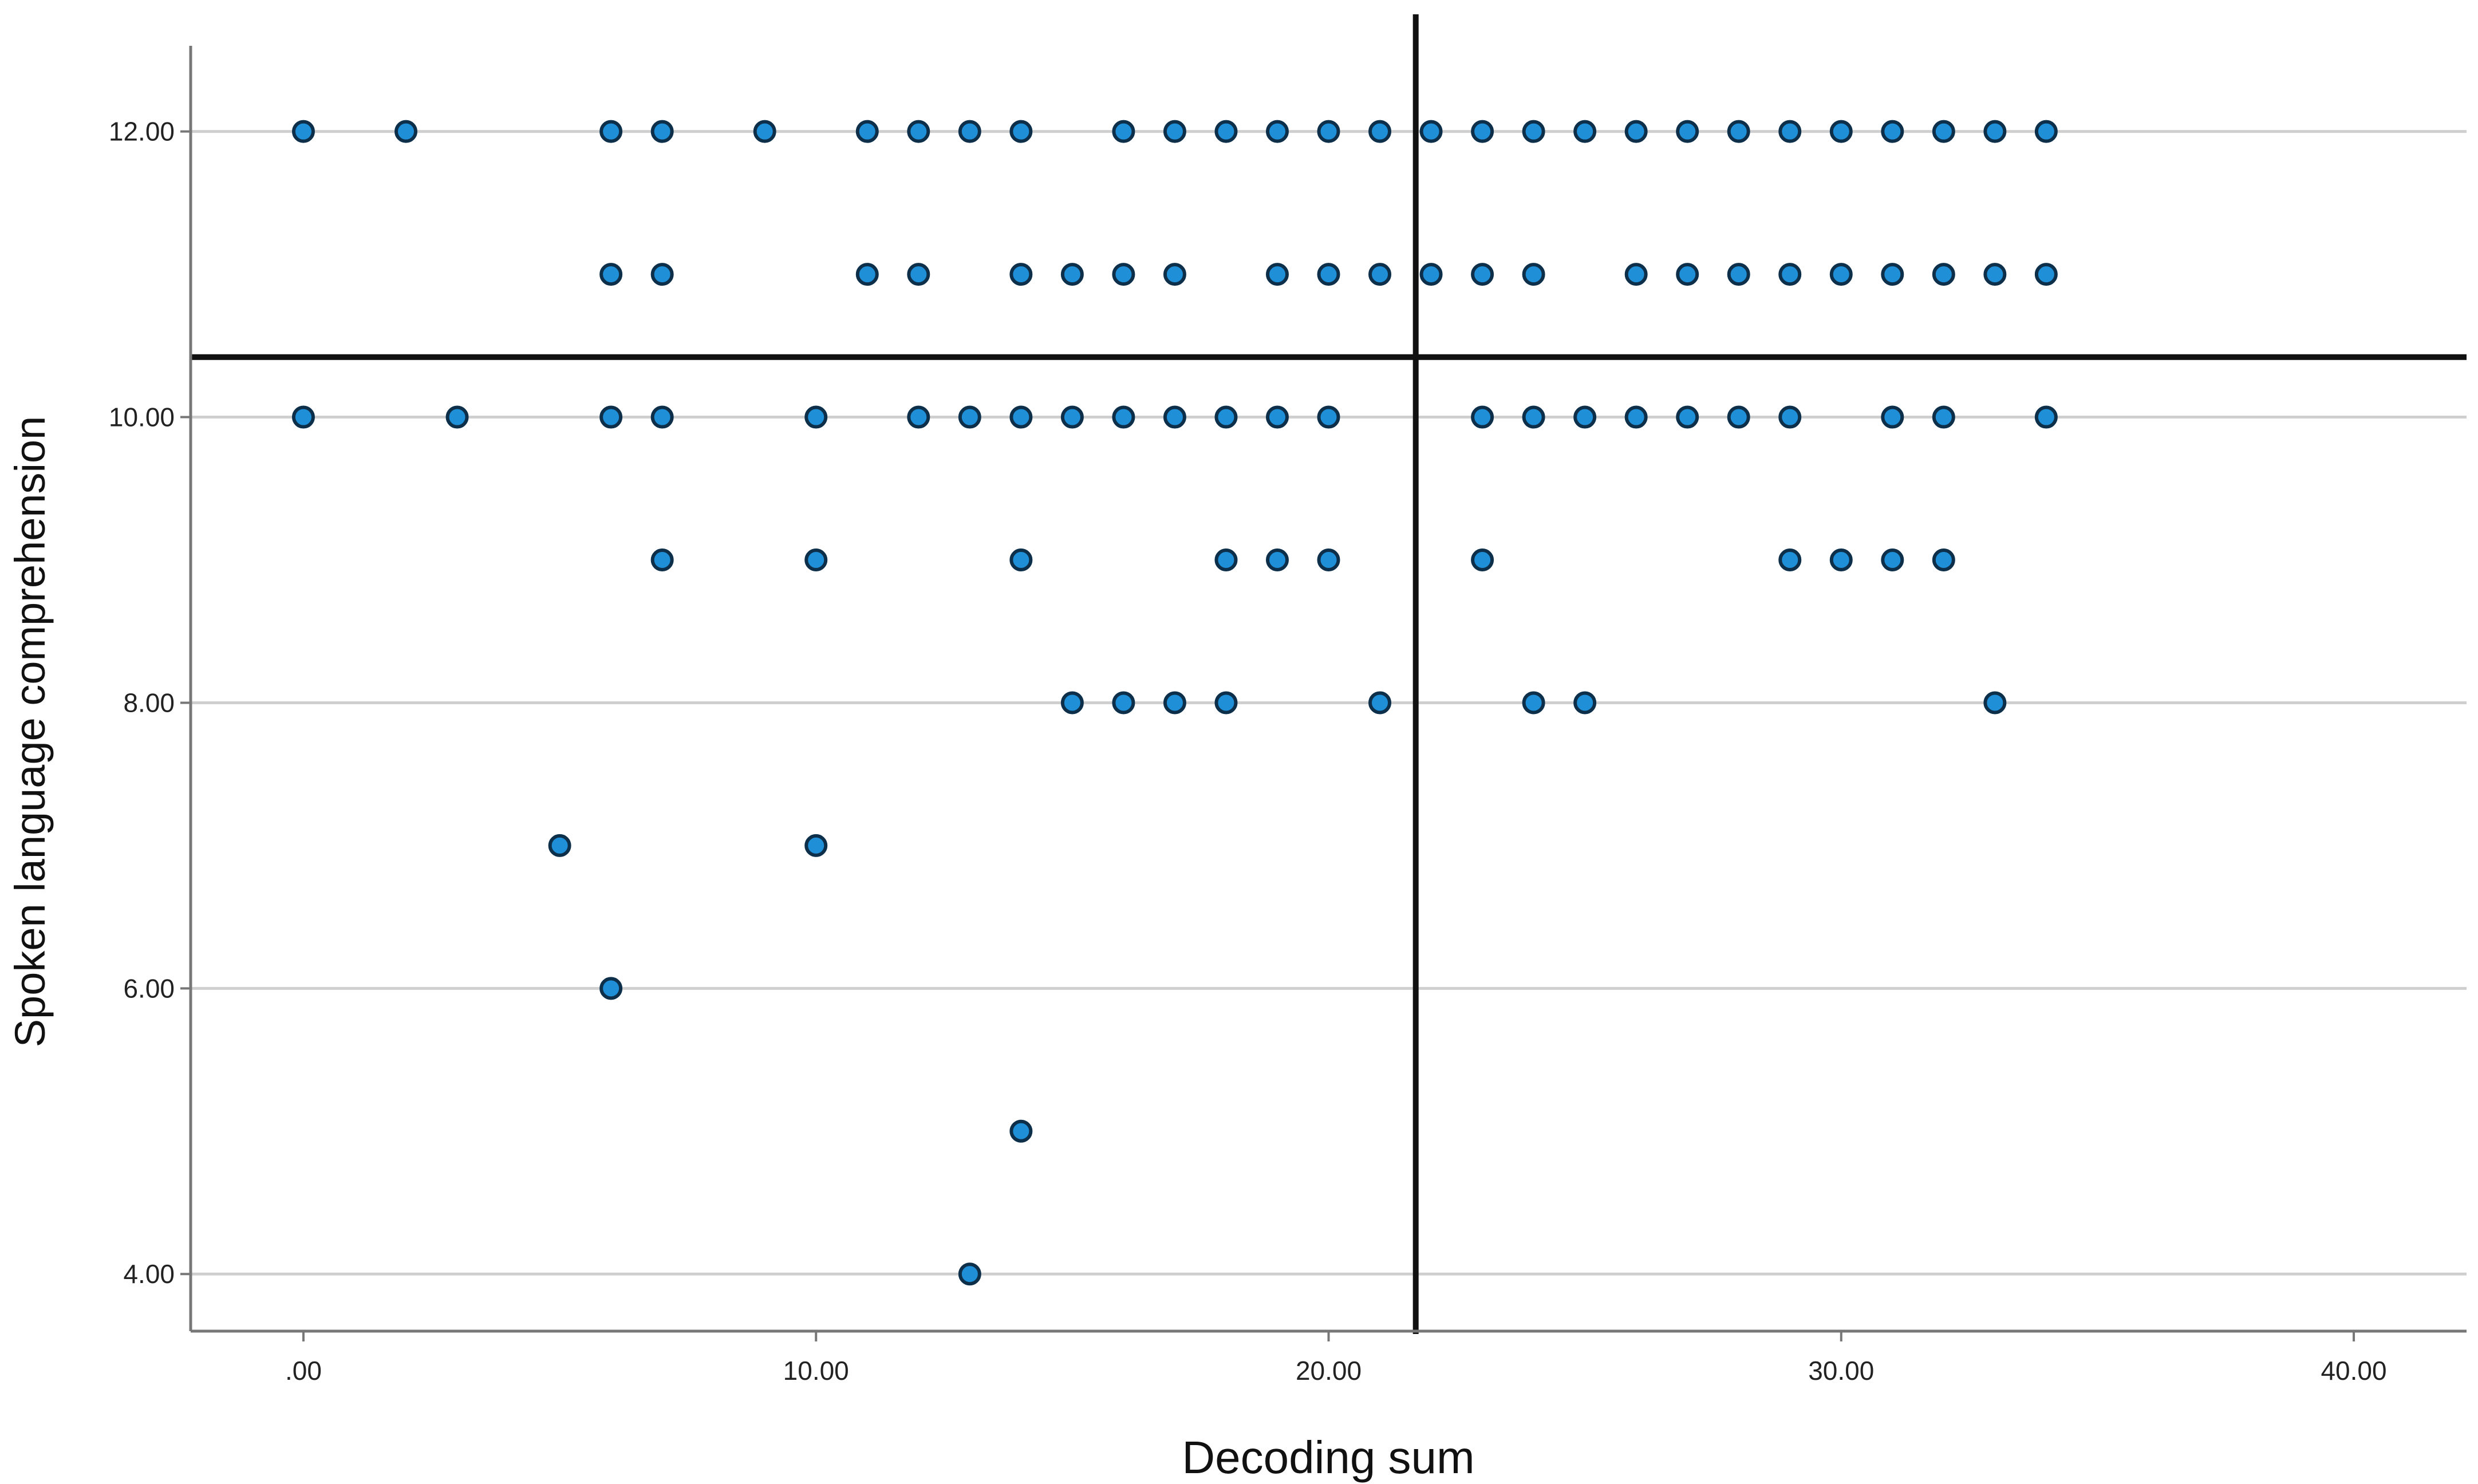 This screenshot has height=1484, width=2478. What do you see at coordinates (149, 1274) in the screenshot?
I see `y-tick-label: 4.00` at bounding box center [149, 1274].